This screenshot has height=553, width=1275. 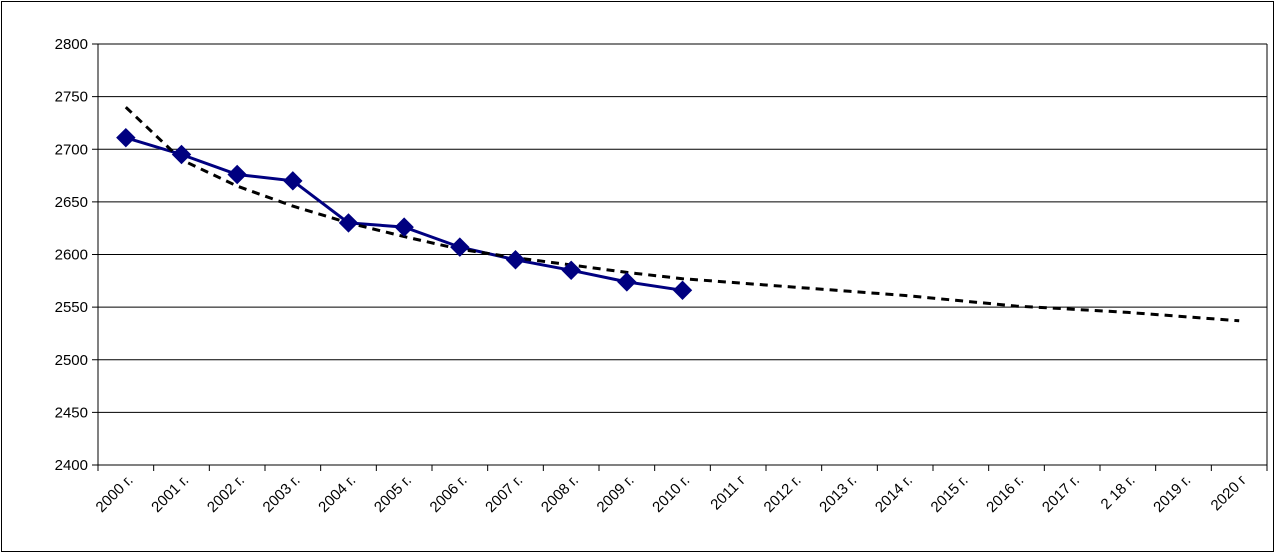 I want to click on y-tick-label: 2800, so click(x=71, y=44).